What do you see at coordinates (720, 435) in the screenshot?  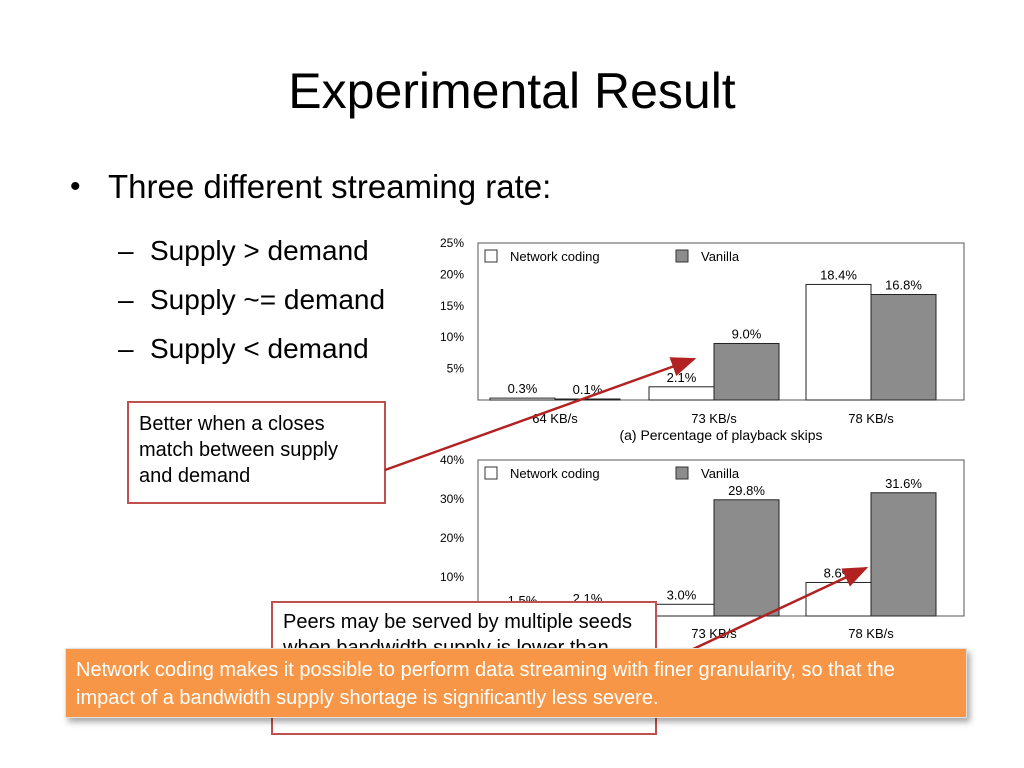 I see `chart-caption: (a) Percentage of playback skips` at bounding box center [720, 435].